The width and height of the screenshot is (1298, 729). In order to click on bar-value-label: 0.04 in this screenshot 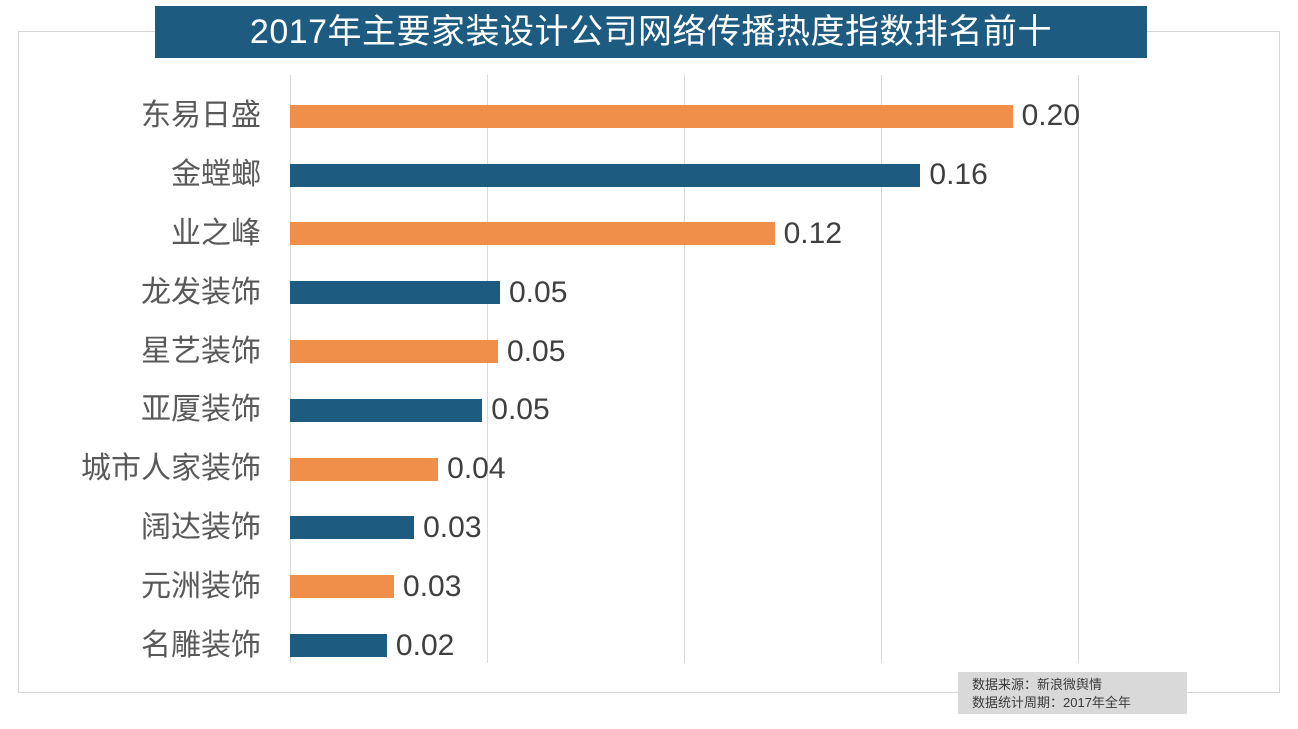, I will do `click(476, 469)`.